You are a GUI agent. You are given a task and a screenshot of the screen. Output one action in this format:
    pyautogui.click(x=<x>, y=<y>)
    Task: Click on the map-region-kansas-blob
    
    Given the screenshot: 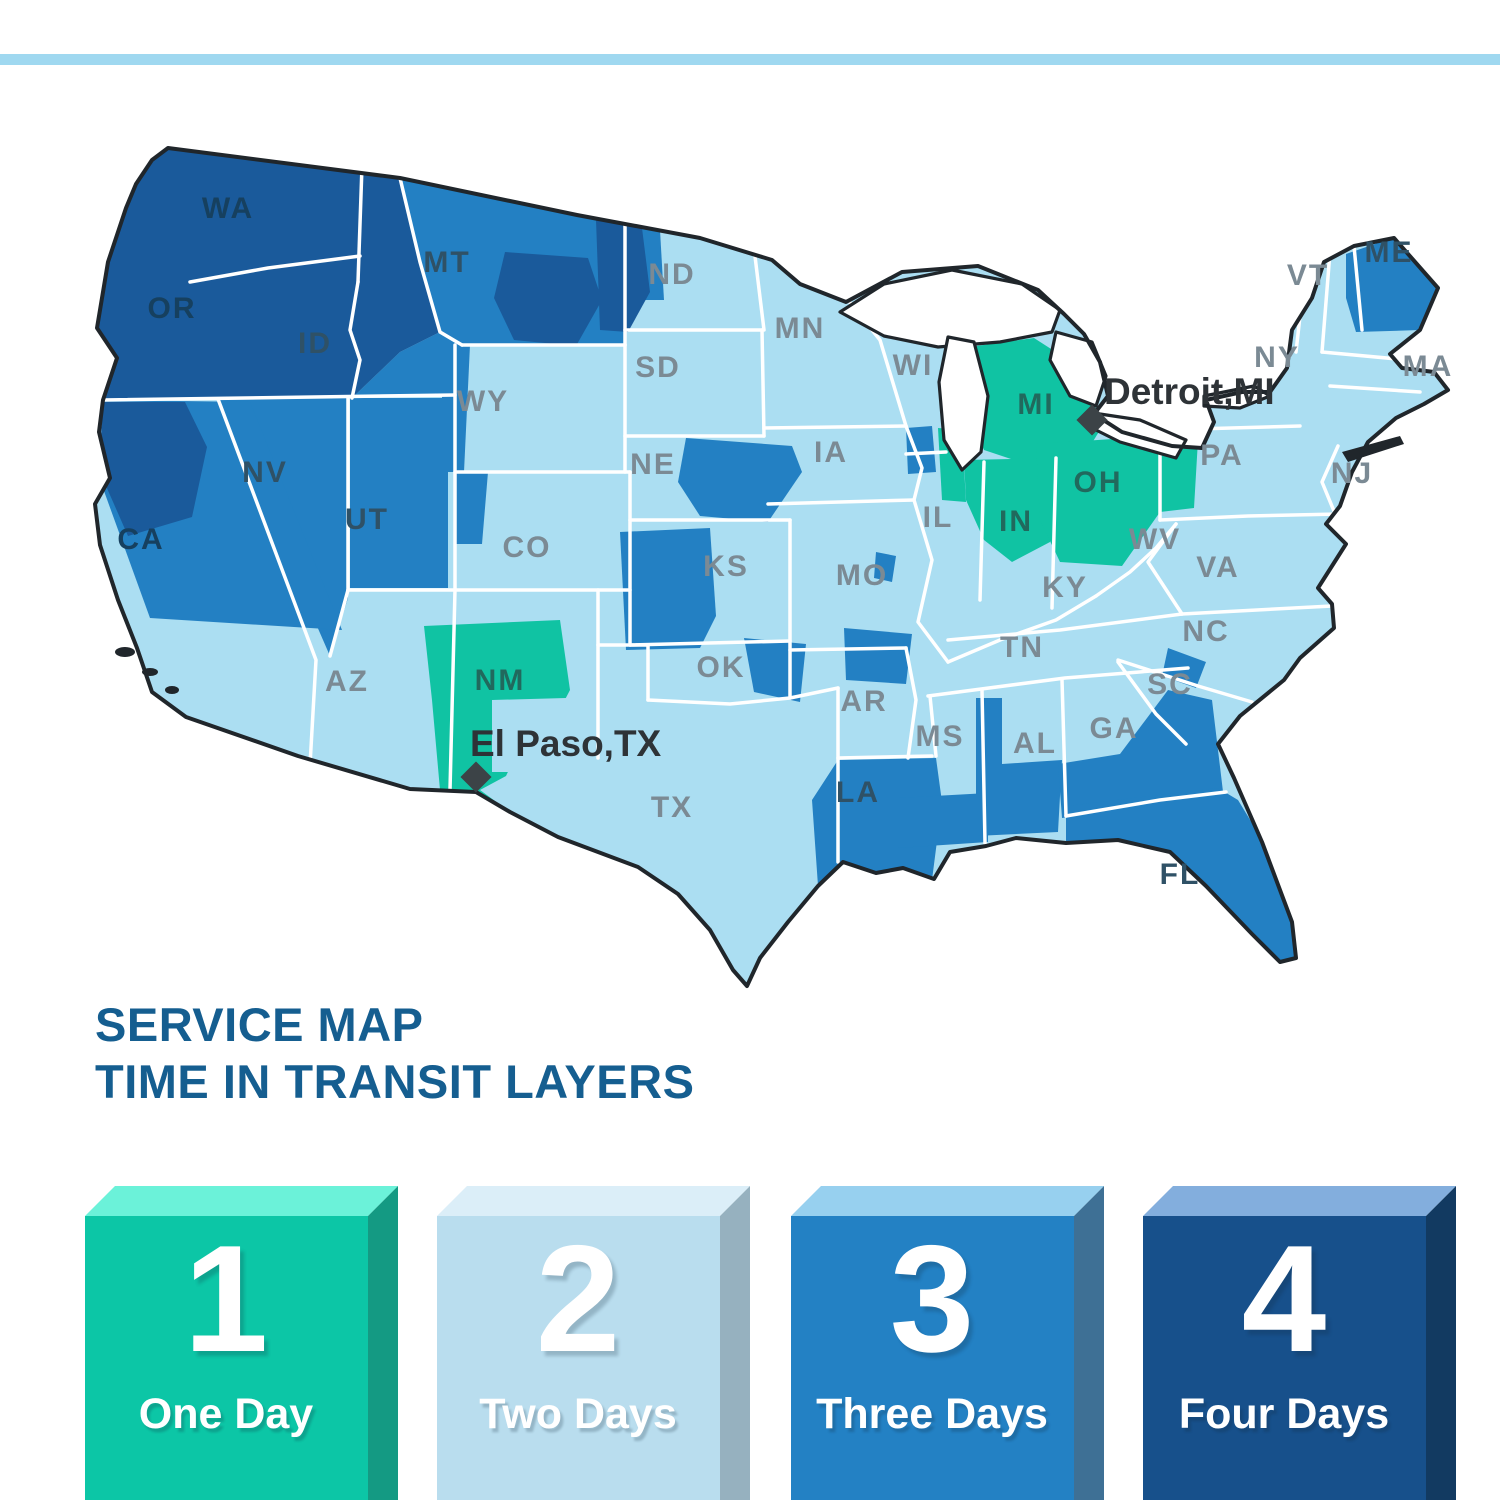 What is the action you would take?
    pyautogui.click(x=668, y=589)
    